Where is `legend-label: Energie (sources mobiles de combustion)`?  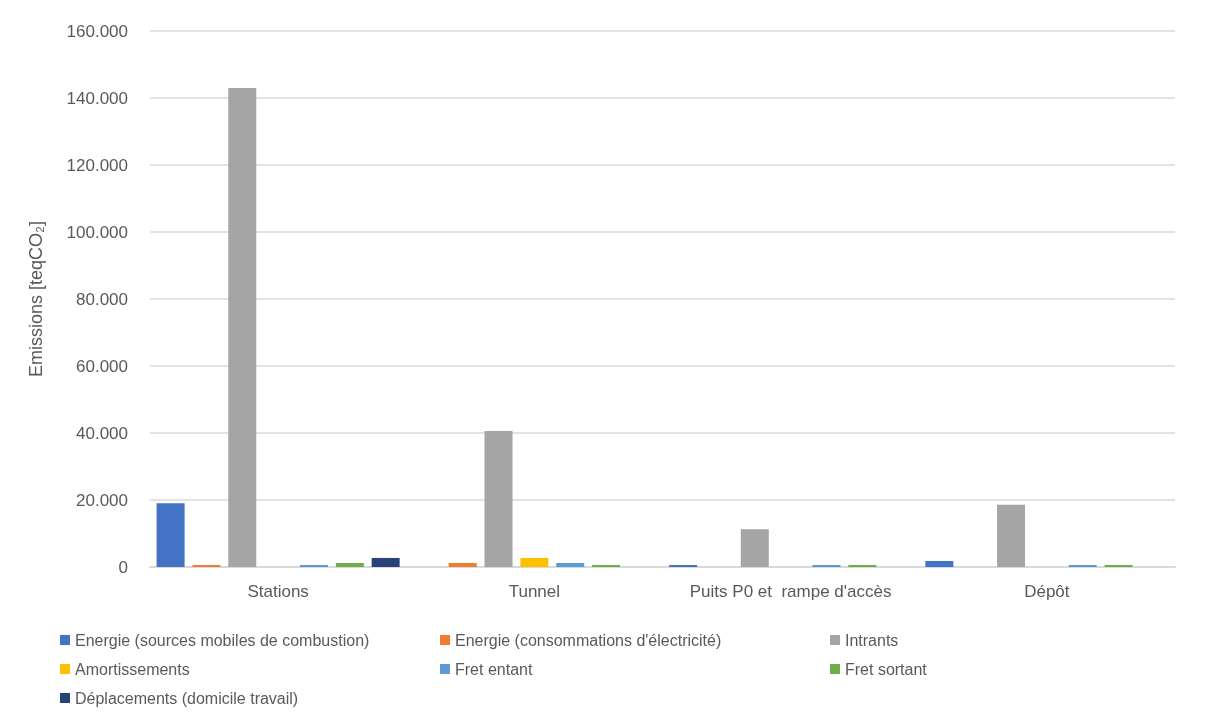 legend-label: Energie (sources mobiles de combustion) is located at coordinates (222, 640).